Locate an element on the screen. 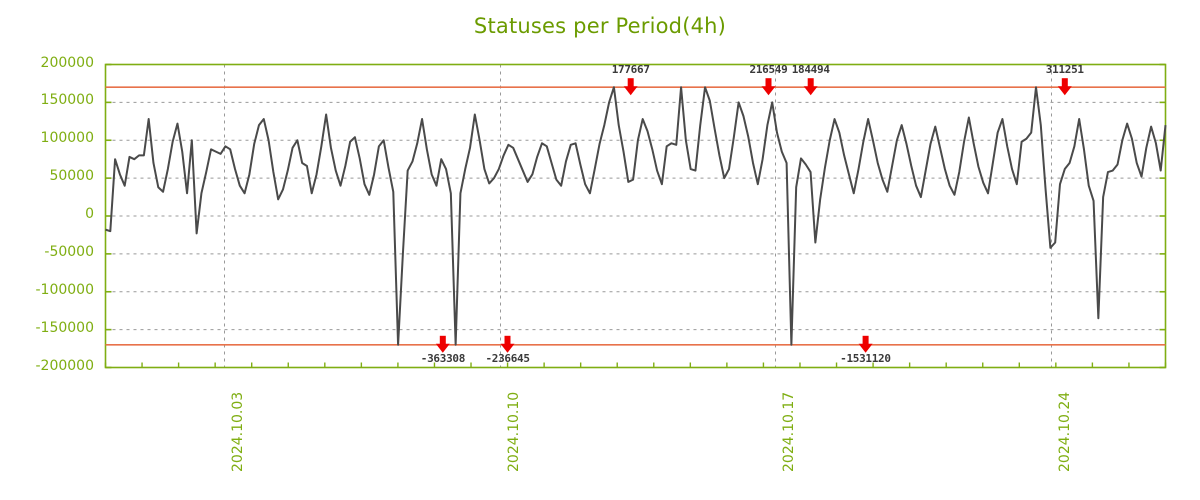 This screenshot has height=500, width=1200. y-axis-tick-label: -50000 is located at coordinates (69, 251).